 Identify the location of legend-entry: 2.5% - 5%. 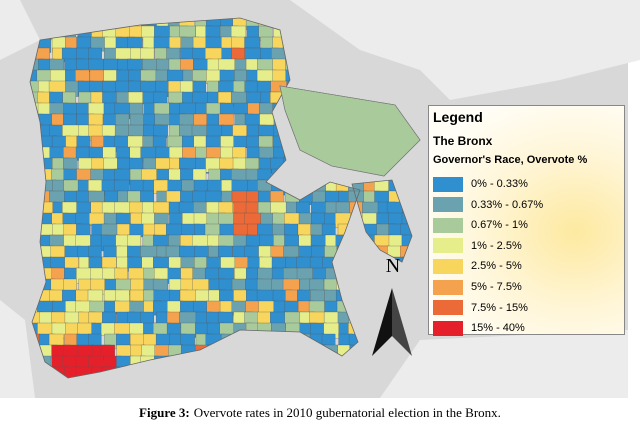
(477, 266).